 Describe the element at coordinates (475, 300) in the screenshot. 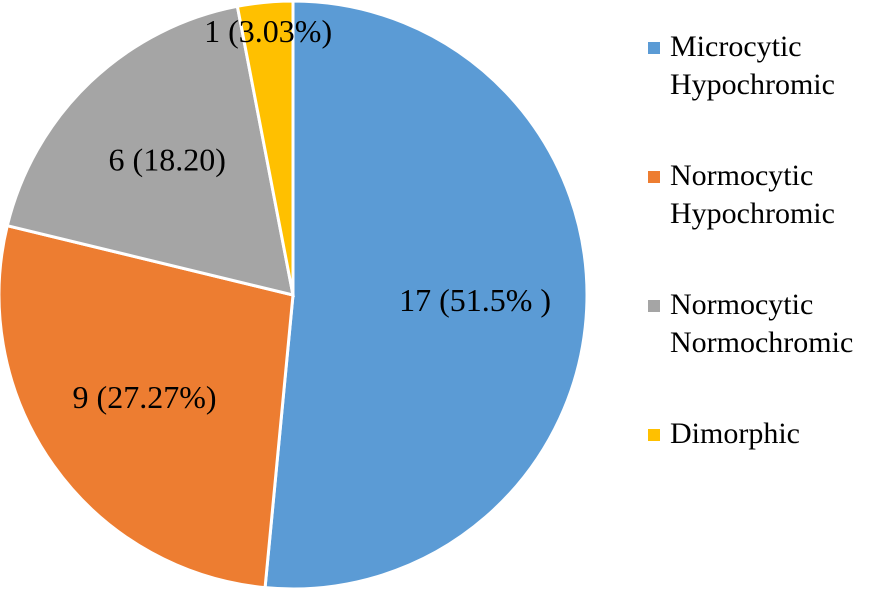

I see `data-label: 17 (51.5% )` at that location.